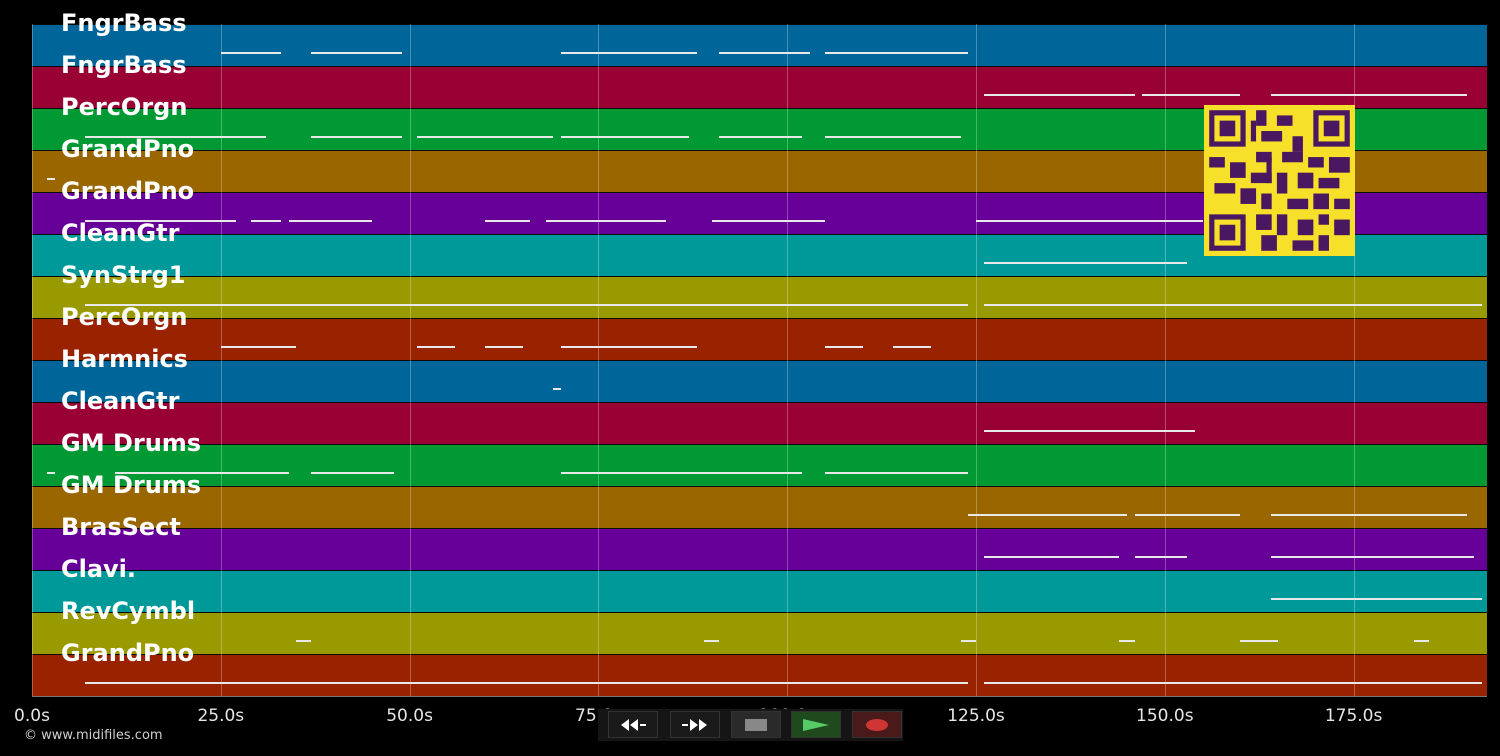  I want to click on time-tick-label: 150.0s, so click(1165, 716).